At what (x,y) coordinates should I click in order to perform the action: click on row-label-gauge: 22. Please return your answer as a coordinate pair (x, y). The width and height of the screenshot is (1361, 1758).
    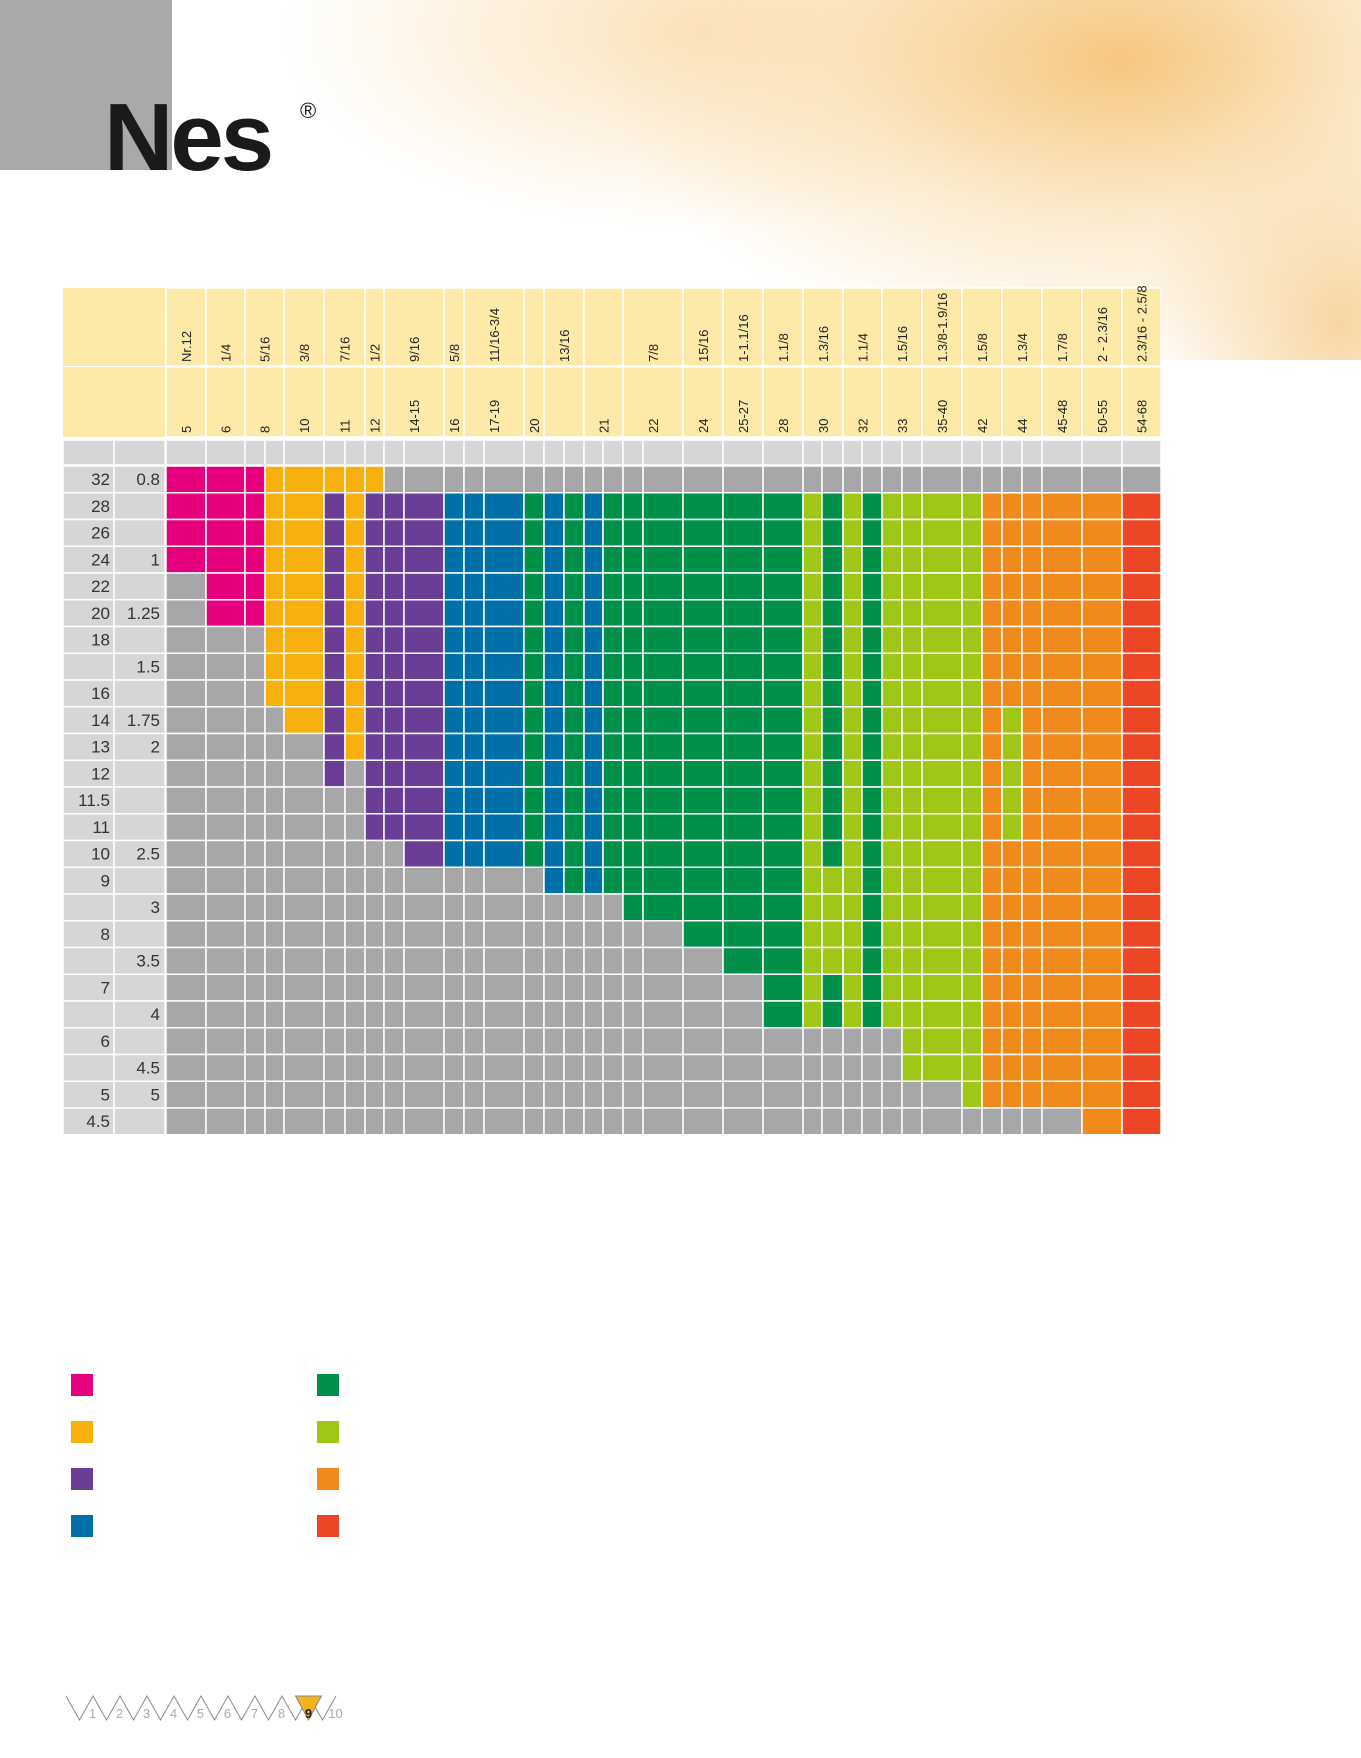
    Looking at the image, I should click on (100, 586).